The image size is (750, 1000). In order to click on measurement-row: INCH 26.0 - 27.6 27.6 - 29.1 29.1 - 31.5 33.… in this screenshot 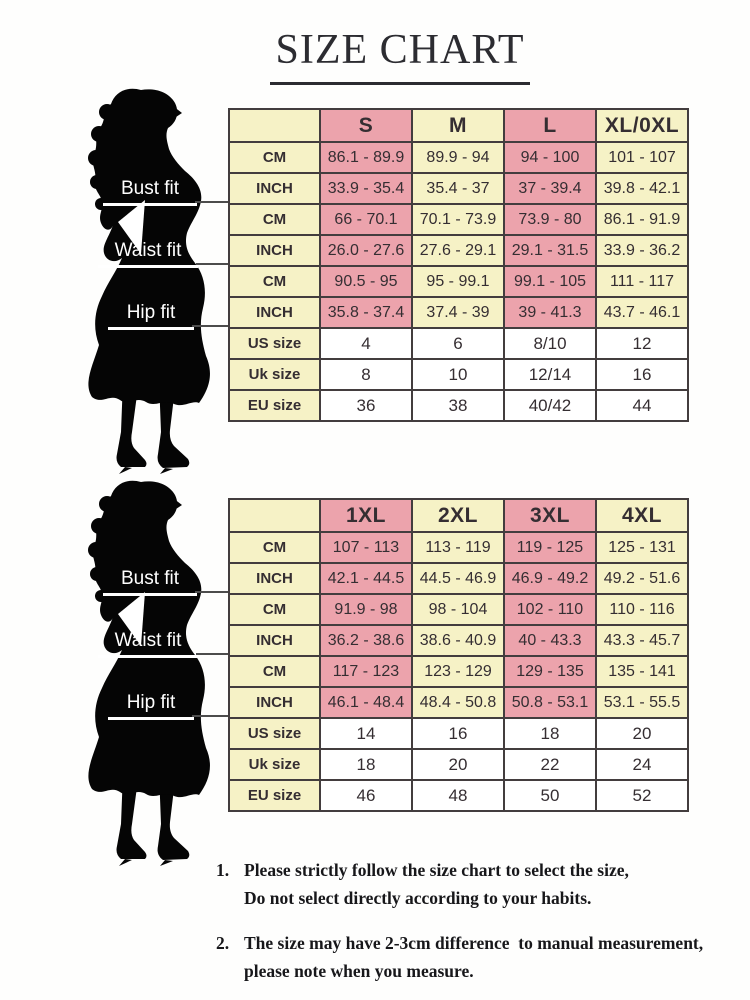, I will do `click(458, 250)`.